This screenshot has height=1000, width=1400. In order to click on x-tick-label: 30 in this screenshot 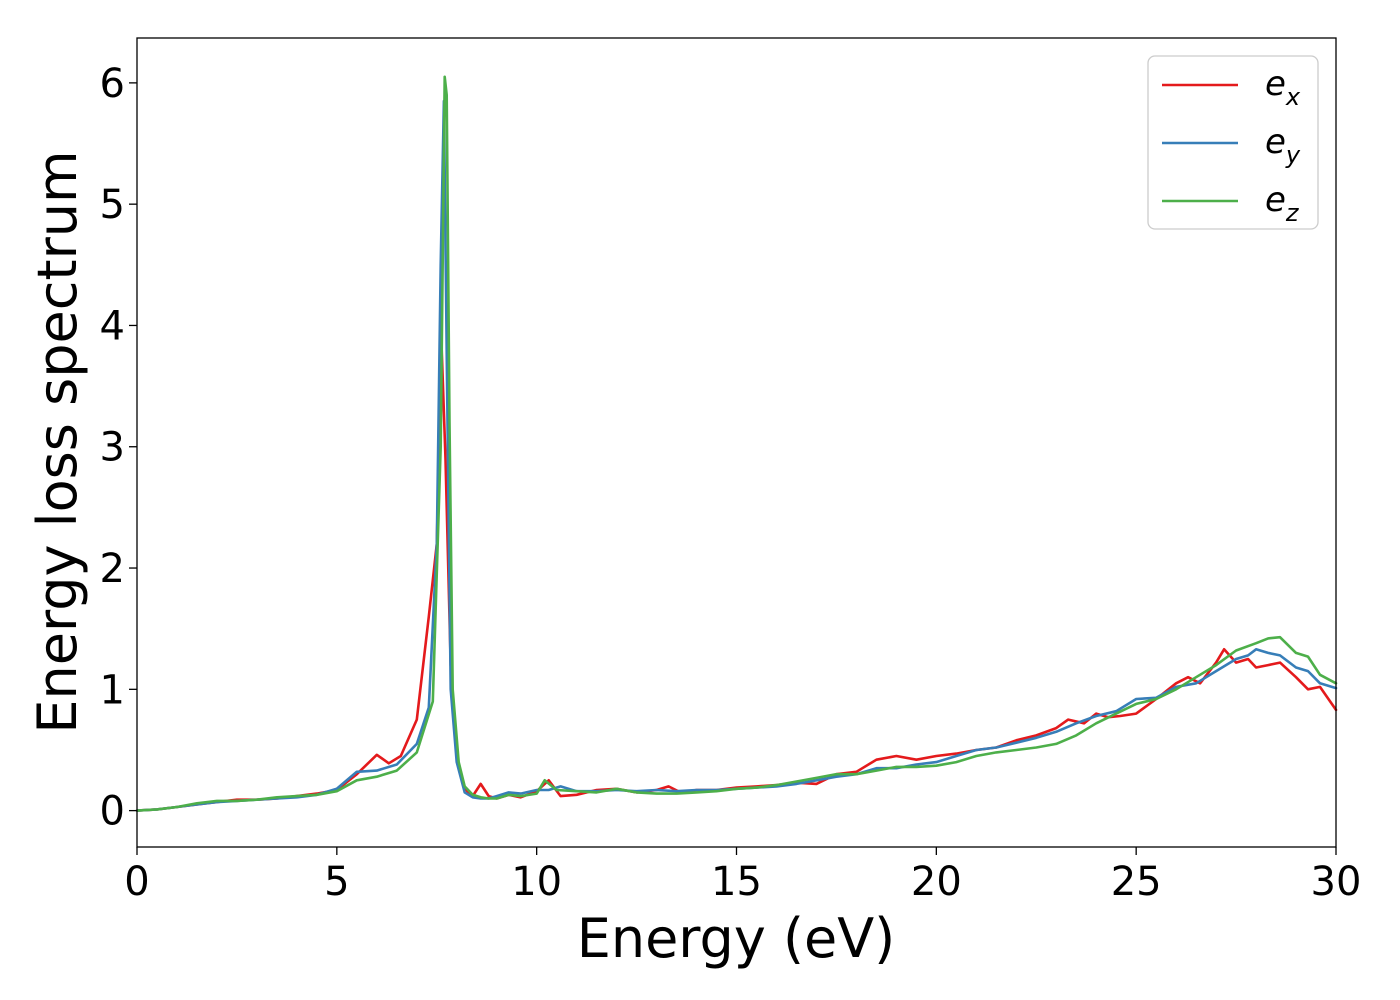, I will do `click(1336, 882)`.